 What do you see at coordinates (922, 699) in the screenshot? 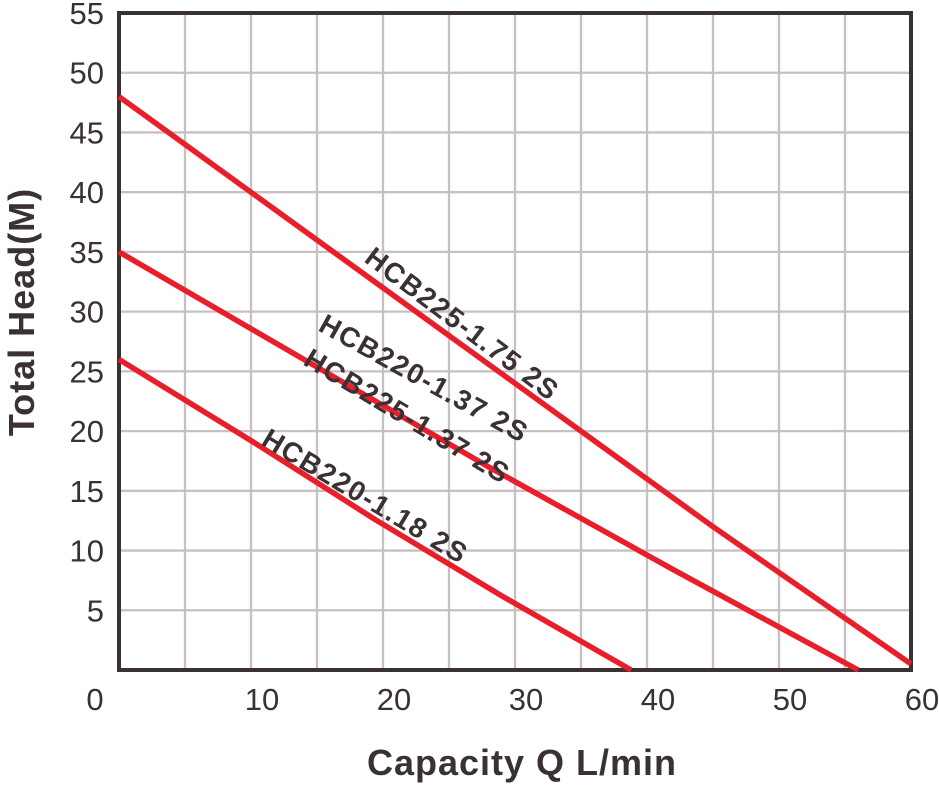
I see `x-tick-label: 60` at bounding box center [922, 699].